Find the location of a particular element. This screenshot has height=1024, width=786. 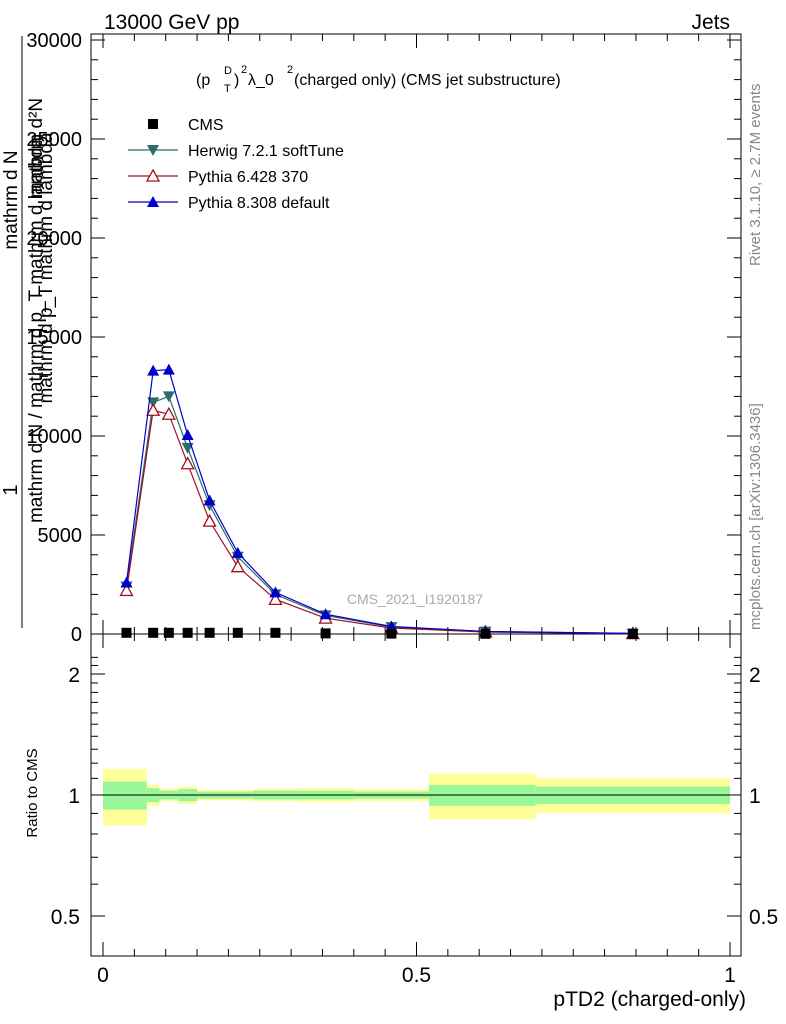

ratio-y-tick-label: 2 is located at coordinates (74, 675).